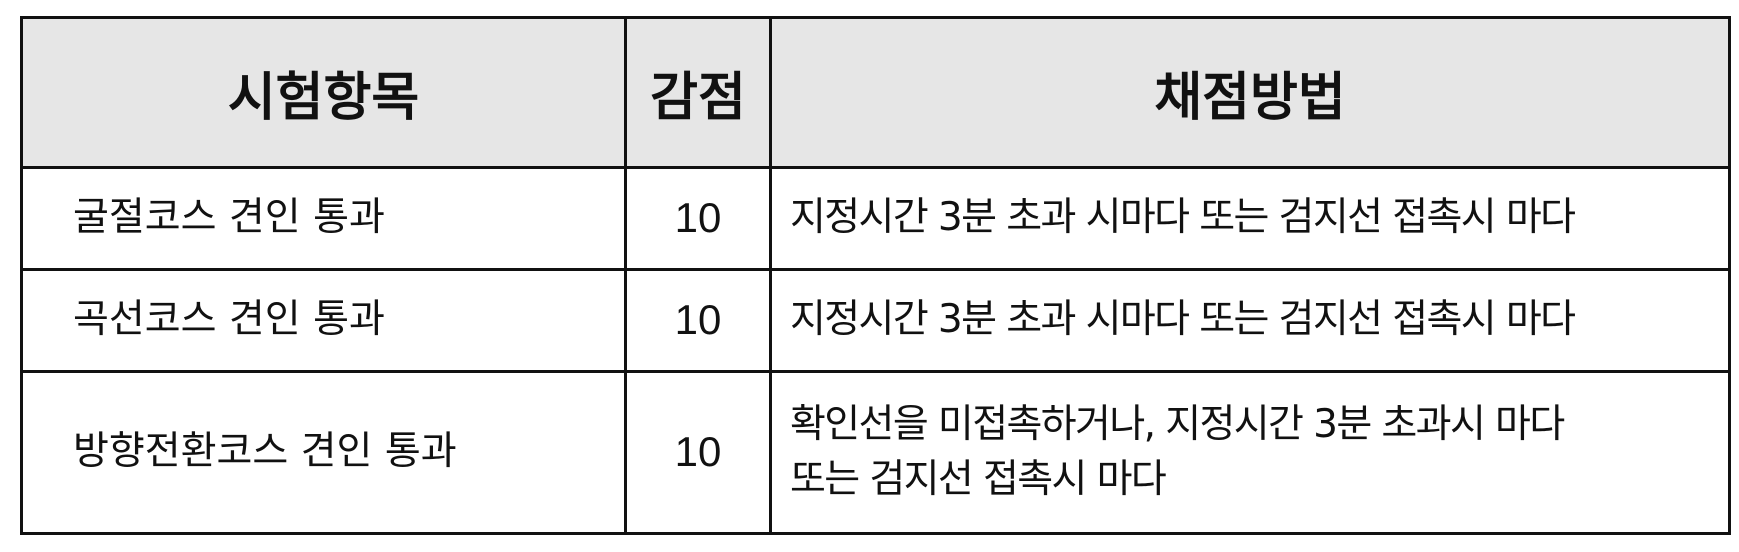  Describe the element at coordinates (978, 479) in the screenshot. I see `scoring-method-line: 또는 검지선 접촉시 마다` at that location.